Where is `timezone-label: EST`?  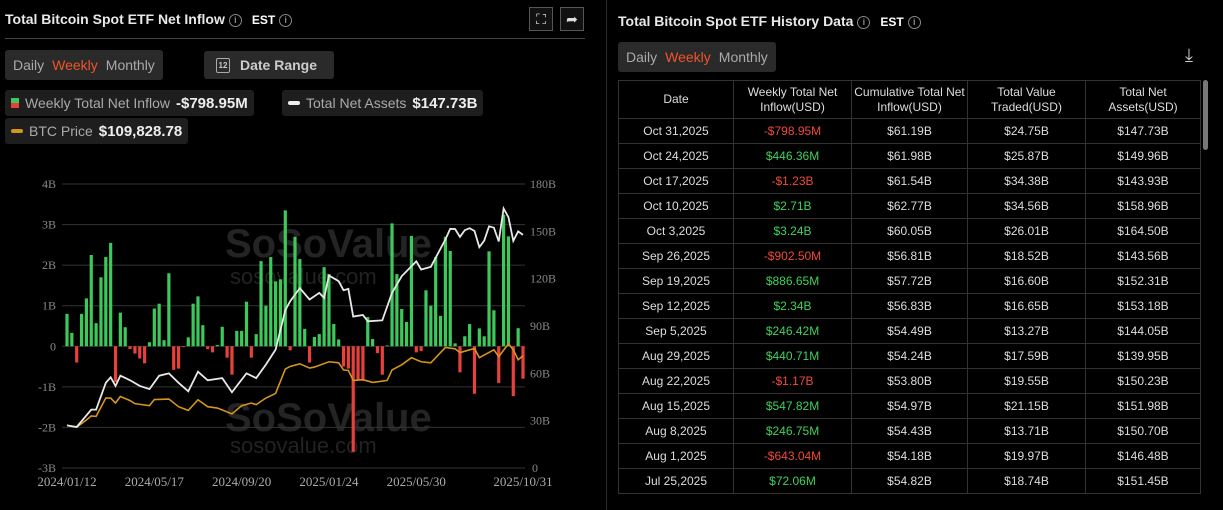 timezone-label: EST is located at coordinates (892, 22).